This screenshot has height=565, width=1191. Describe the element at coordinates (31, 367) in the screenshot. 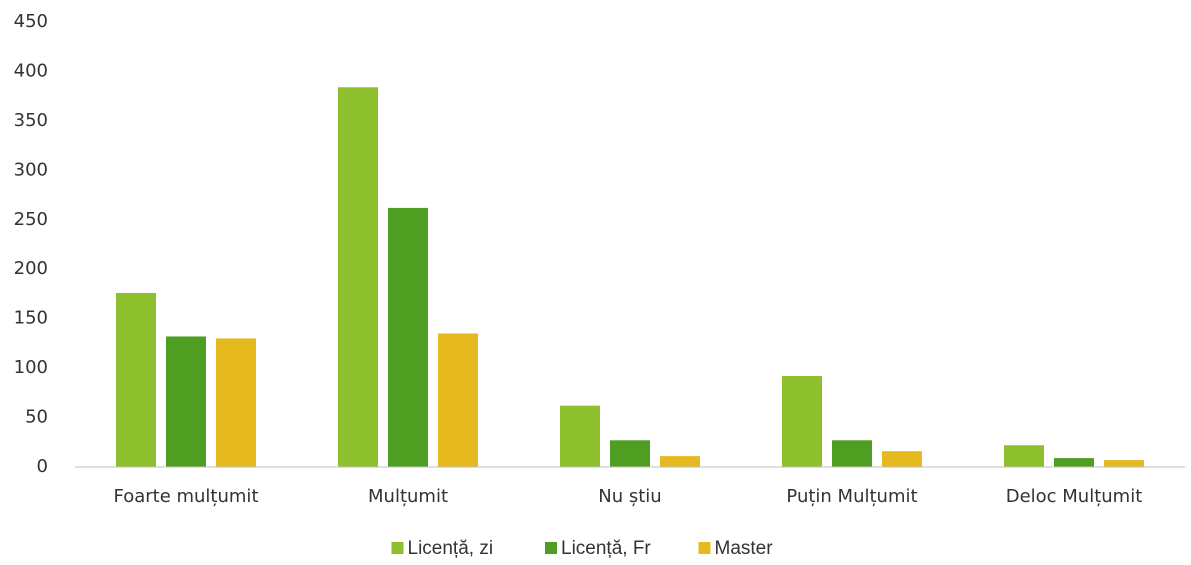

I see `y-tick-label: 100` at that location.